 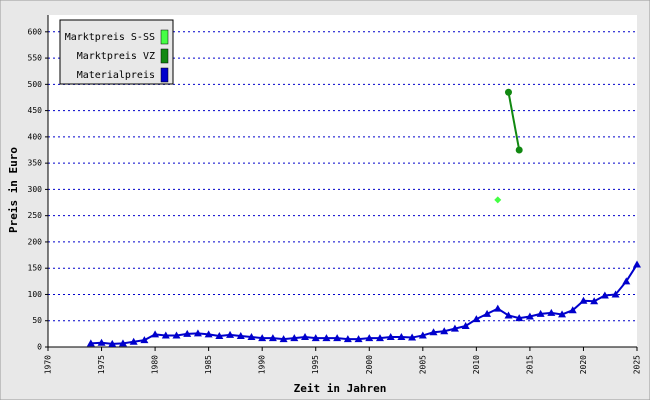 I want to click on x-tick-label: 1990, so click(x=262, y=364).